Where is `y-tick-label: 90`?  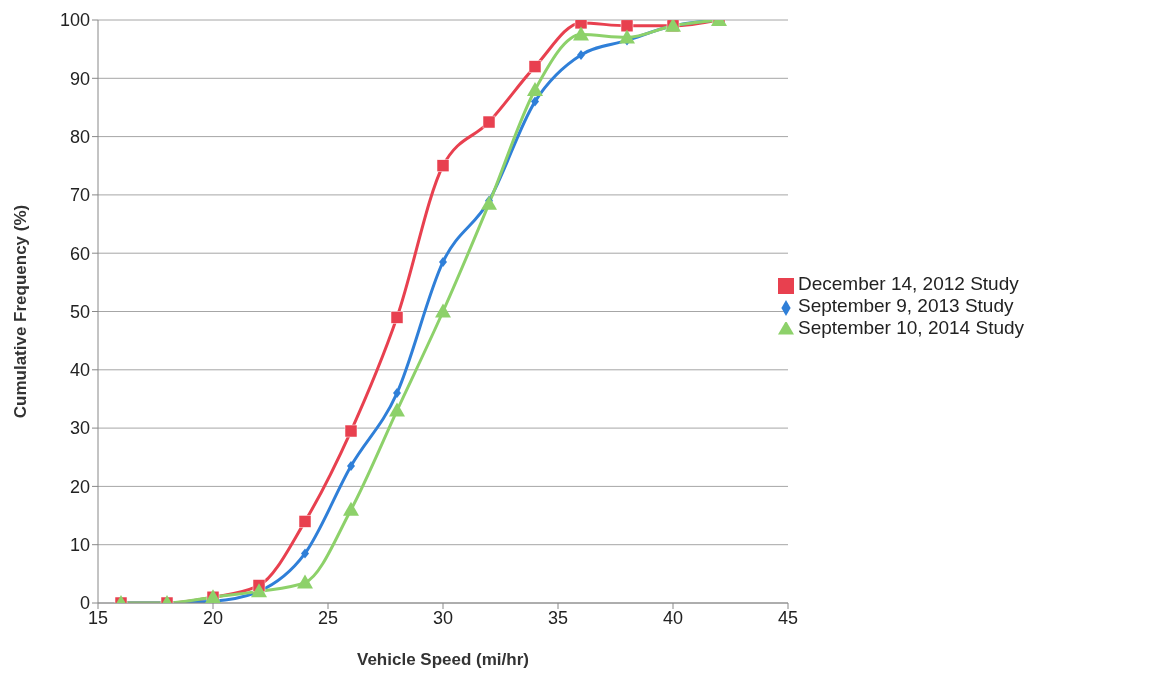 y-tick-label: 90 is located at coordinates (79, 78).